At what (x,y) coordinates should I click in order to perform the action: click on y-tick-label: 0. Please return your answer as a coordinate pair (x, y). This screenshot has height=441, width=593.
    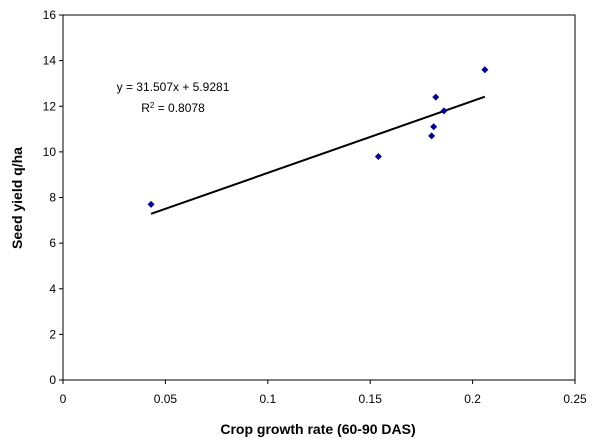
    Looking at the image, I should click on (52, 380).